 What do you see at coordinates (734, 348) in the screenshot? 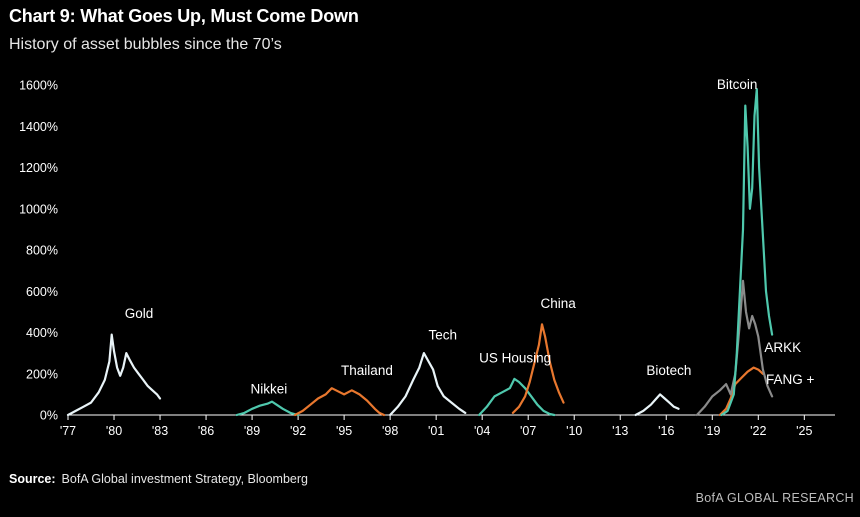
I see `series-line-arkk` at bounding box center [734, 348].